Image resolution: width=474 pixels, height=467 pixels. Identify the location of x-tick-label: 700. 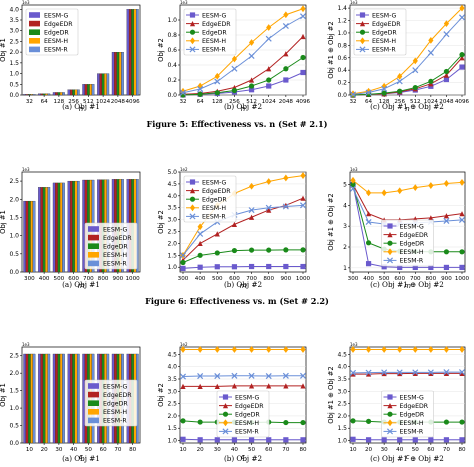
(251, 279).